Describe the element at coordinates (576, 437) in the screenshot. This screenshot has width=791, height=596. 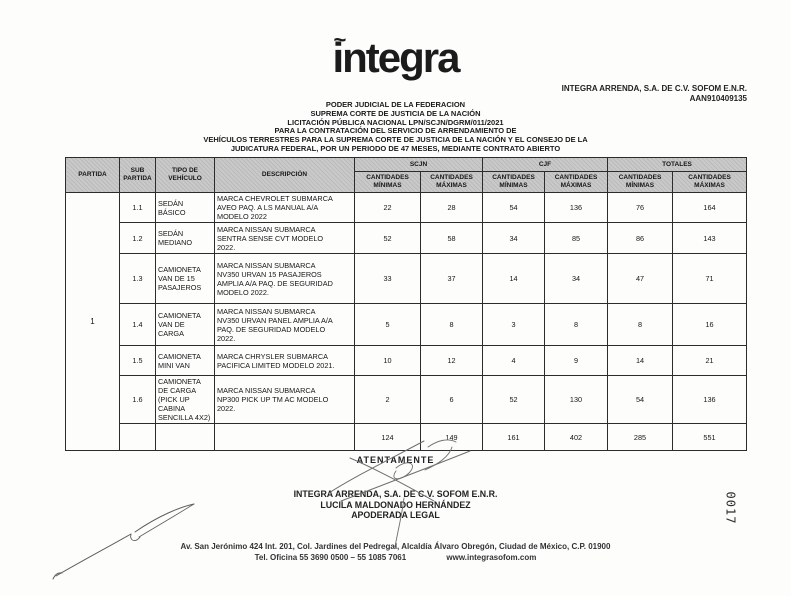
I see `cell-total-cjf-max: 402` at that location.